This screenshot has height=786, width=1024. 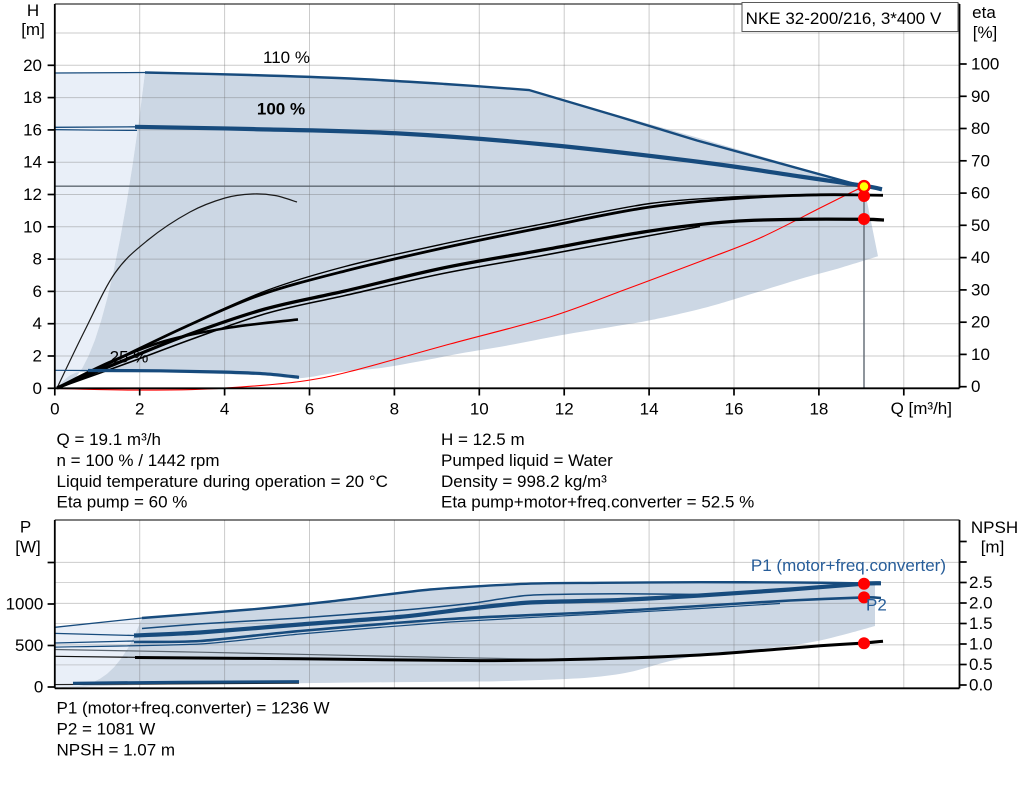 What do you see at coordinates (981, 623) in the screenshot?
I see `svg-text: 1.5` at bounding box center [981, 623].